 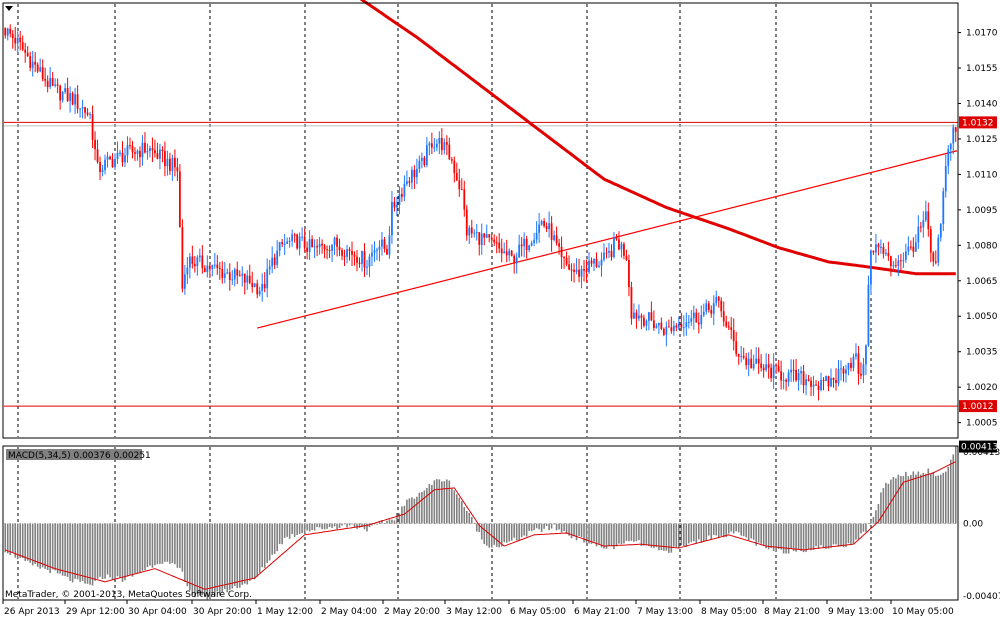 I want to click on level-price-label: 1.0132, so click(x=978, y=123).